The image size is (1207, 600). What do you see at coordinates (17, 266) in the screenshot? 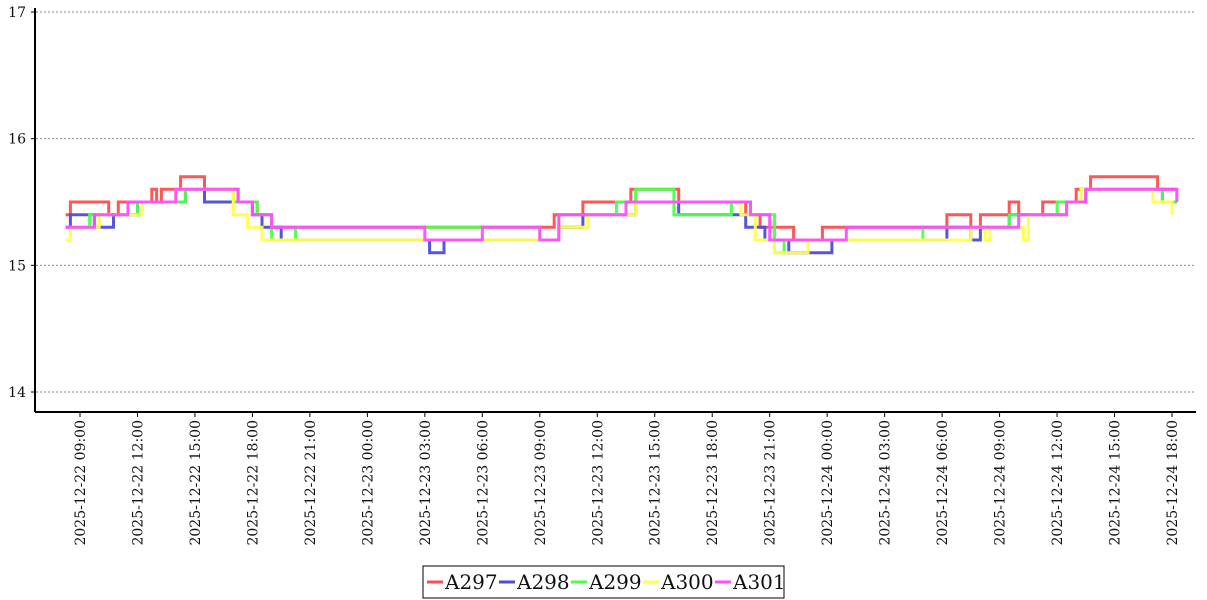
I see `y-tick-label: 15` at bounding box center [17, 266].